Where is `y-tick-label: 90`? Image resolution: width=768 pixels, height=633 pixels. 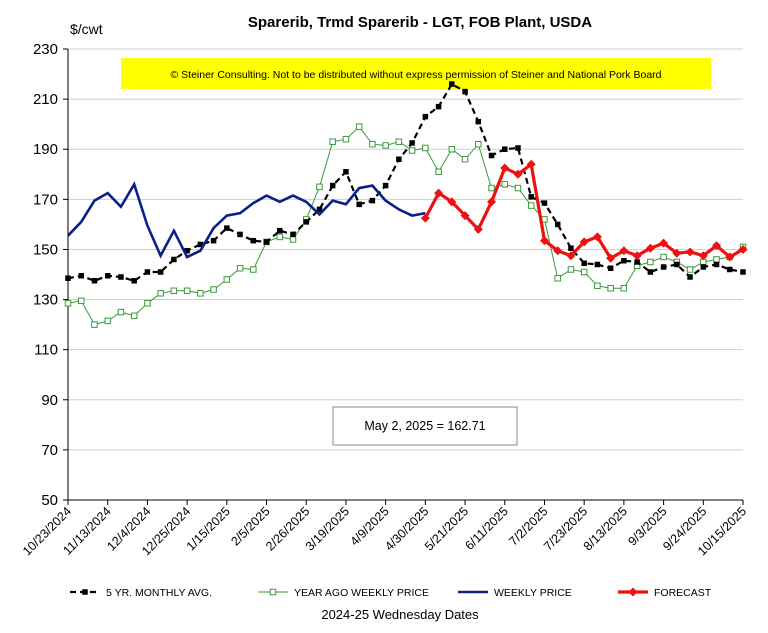 y-tick-label: 90 is located at coordinates (49, 400).